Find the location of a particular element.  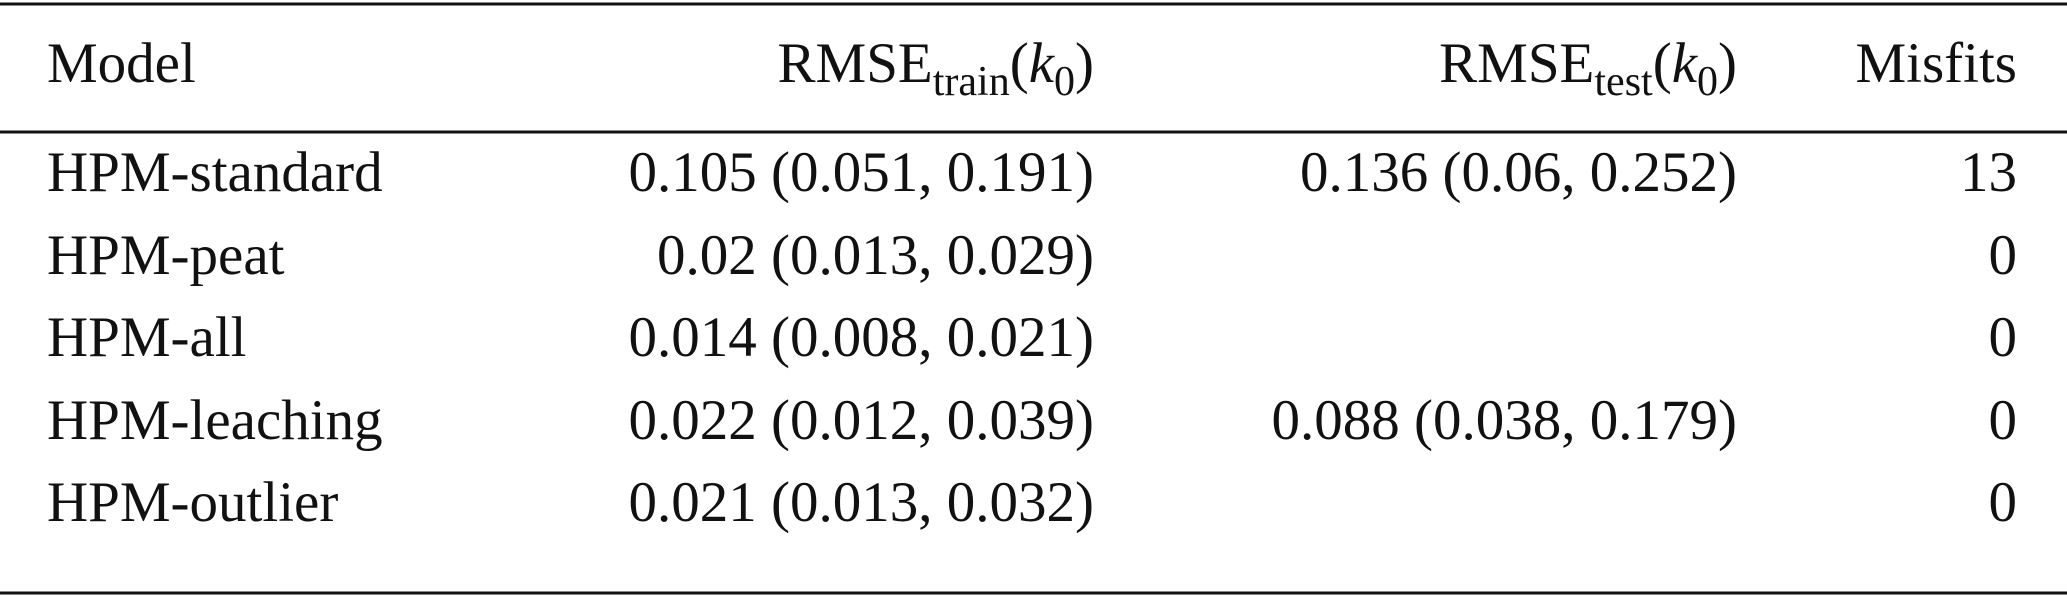

header-segment: Model is located at coordinates (121, 63).